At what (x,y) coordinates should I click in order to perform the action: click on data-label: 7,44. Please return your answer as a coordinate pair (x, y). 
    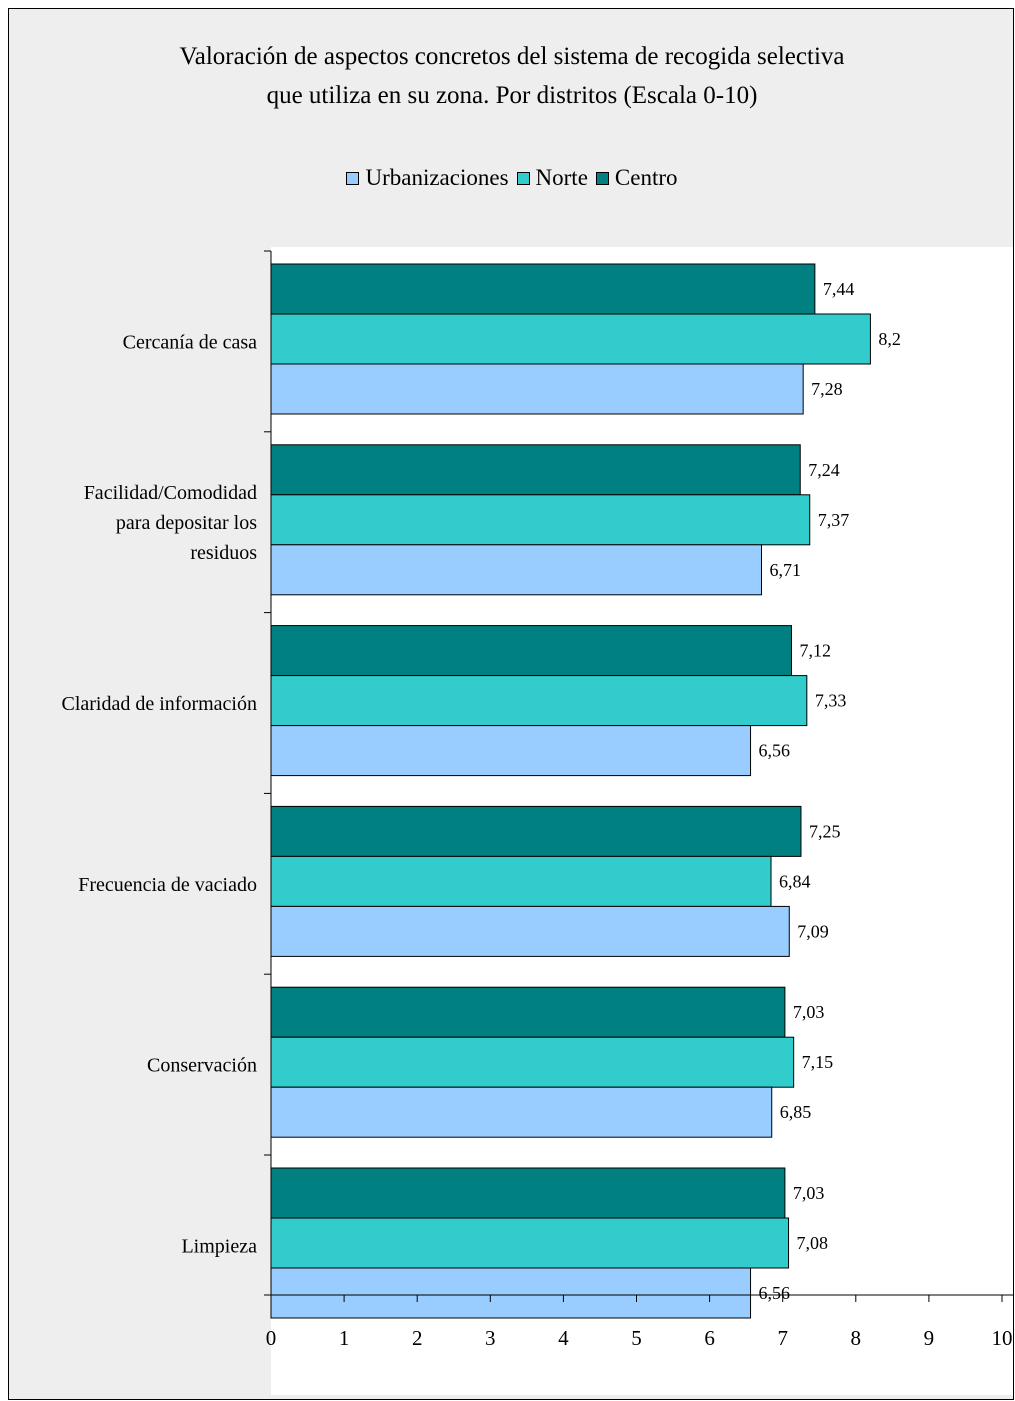
    Looking at the image, I should click on (839, 289).